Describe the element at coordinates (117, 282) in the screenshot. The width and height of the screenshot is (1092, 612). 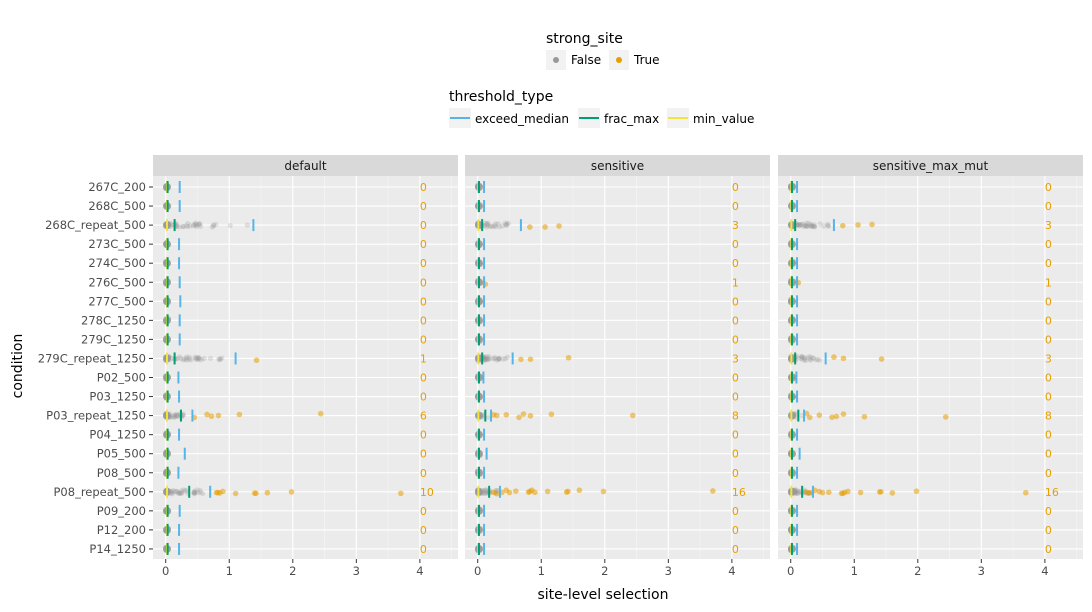
I see `y-tick-label: 276C_500` at that location.